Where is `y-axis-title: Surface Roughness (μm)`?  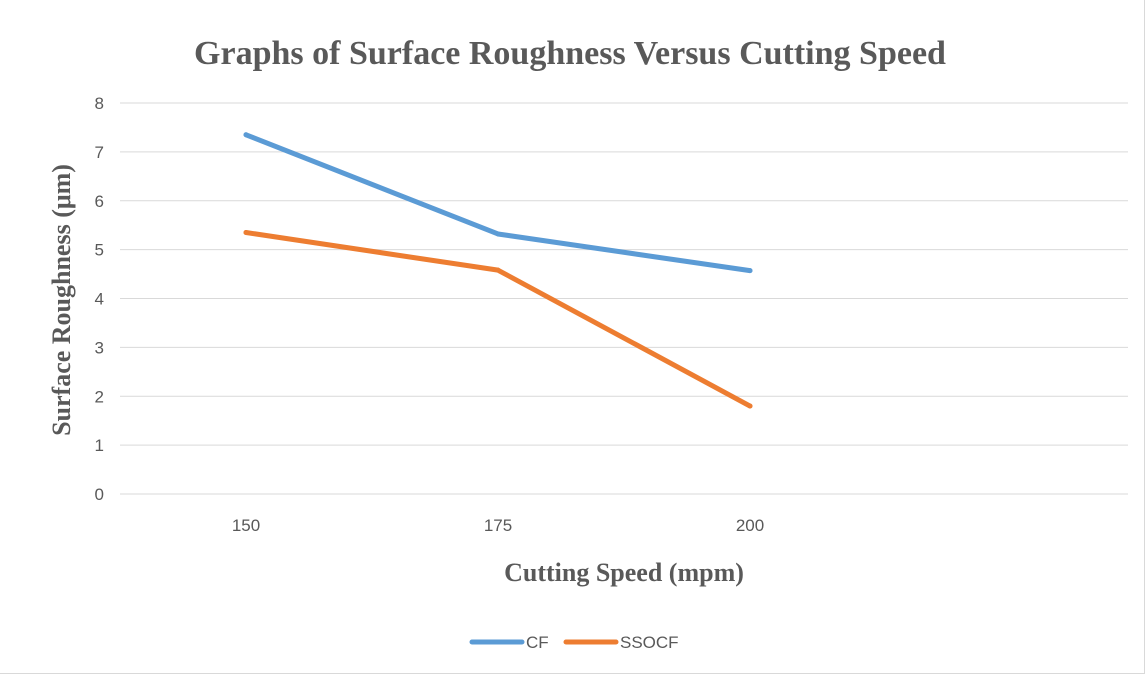
y-axis-title: Surface Roughness (μm) is located at coordinates (61, 300).